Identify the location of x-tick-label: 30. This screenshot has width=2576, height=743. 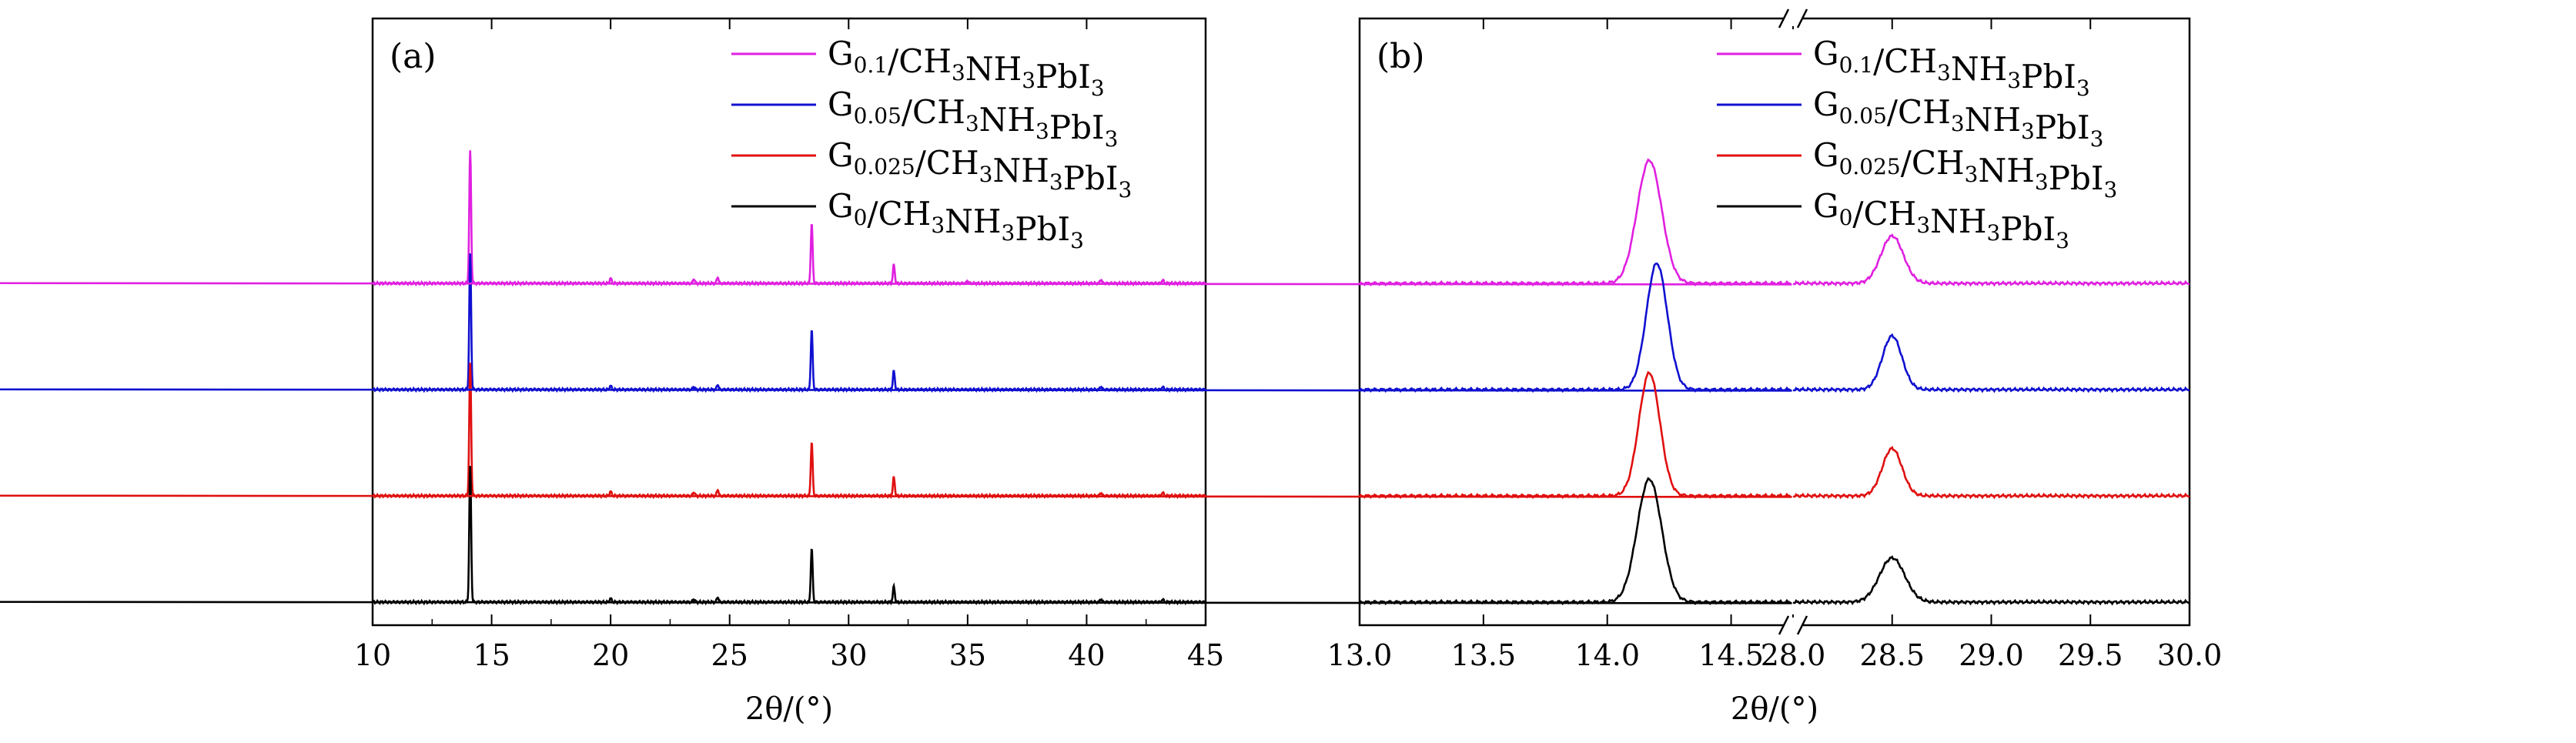
(849, 655).